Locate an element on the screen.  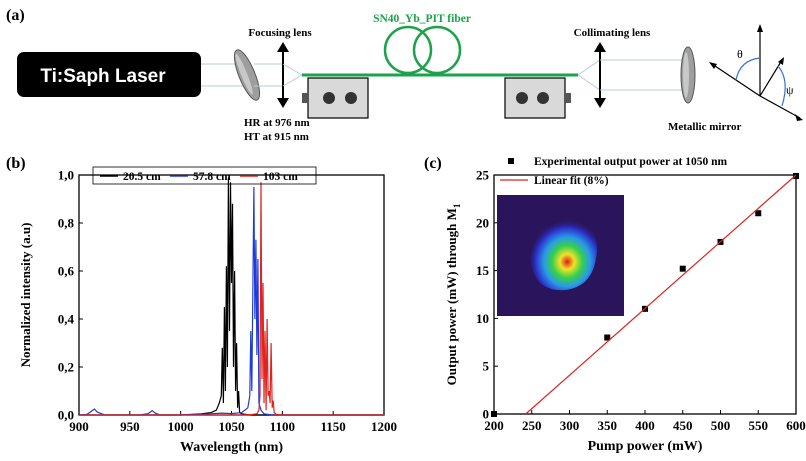
x-tick-label: 1100 is located at coordinates (282, 426).